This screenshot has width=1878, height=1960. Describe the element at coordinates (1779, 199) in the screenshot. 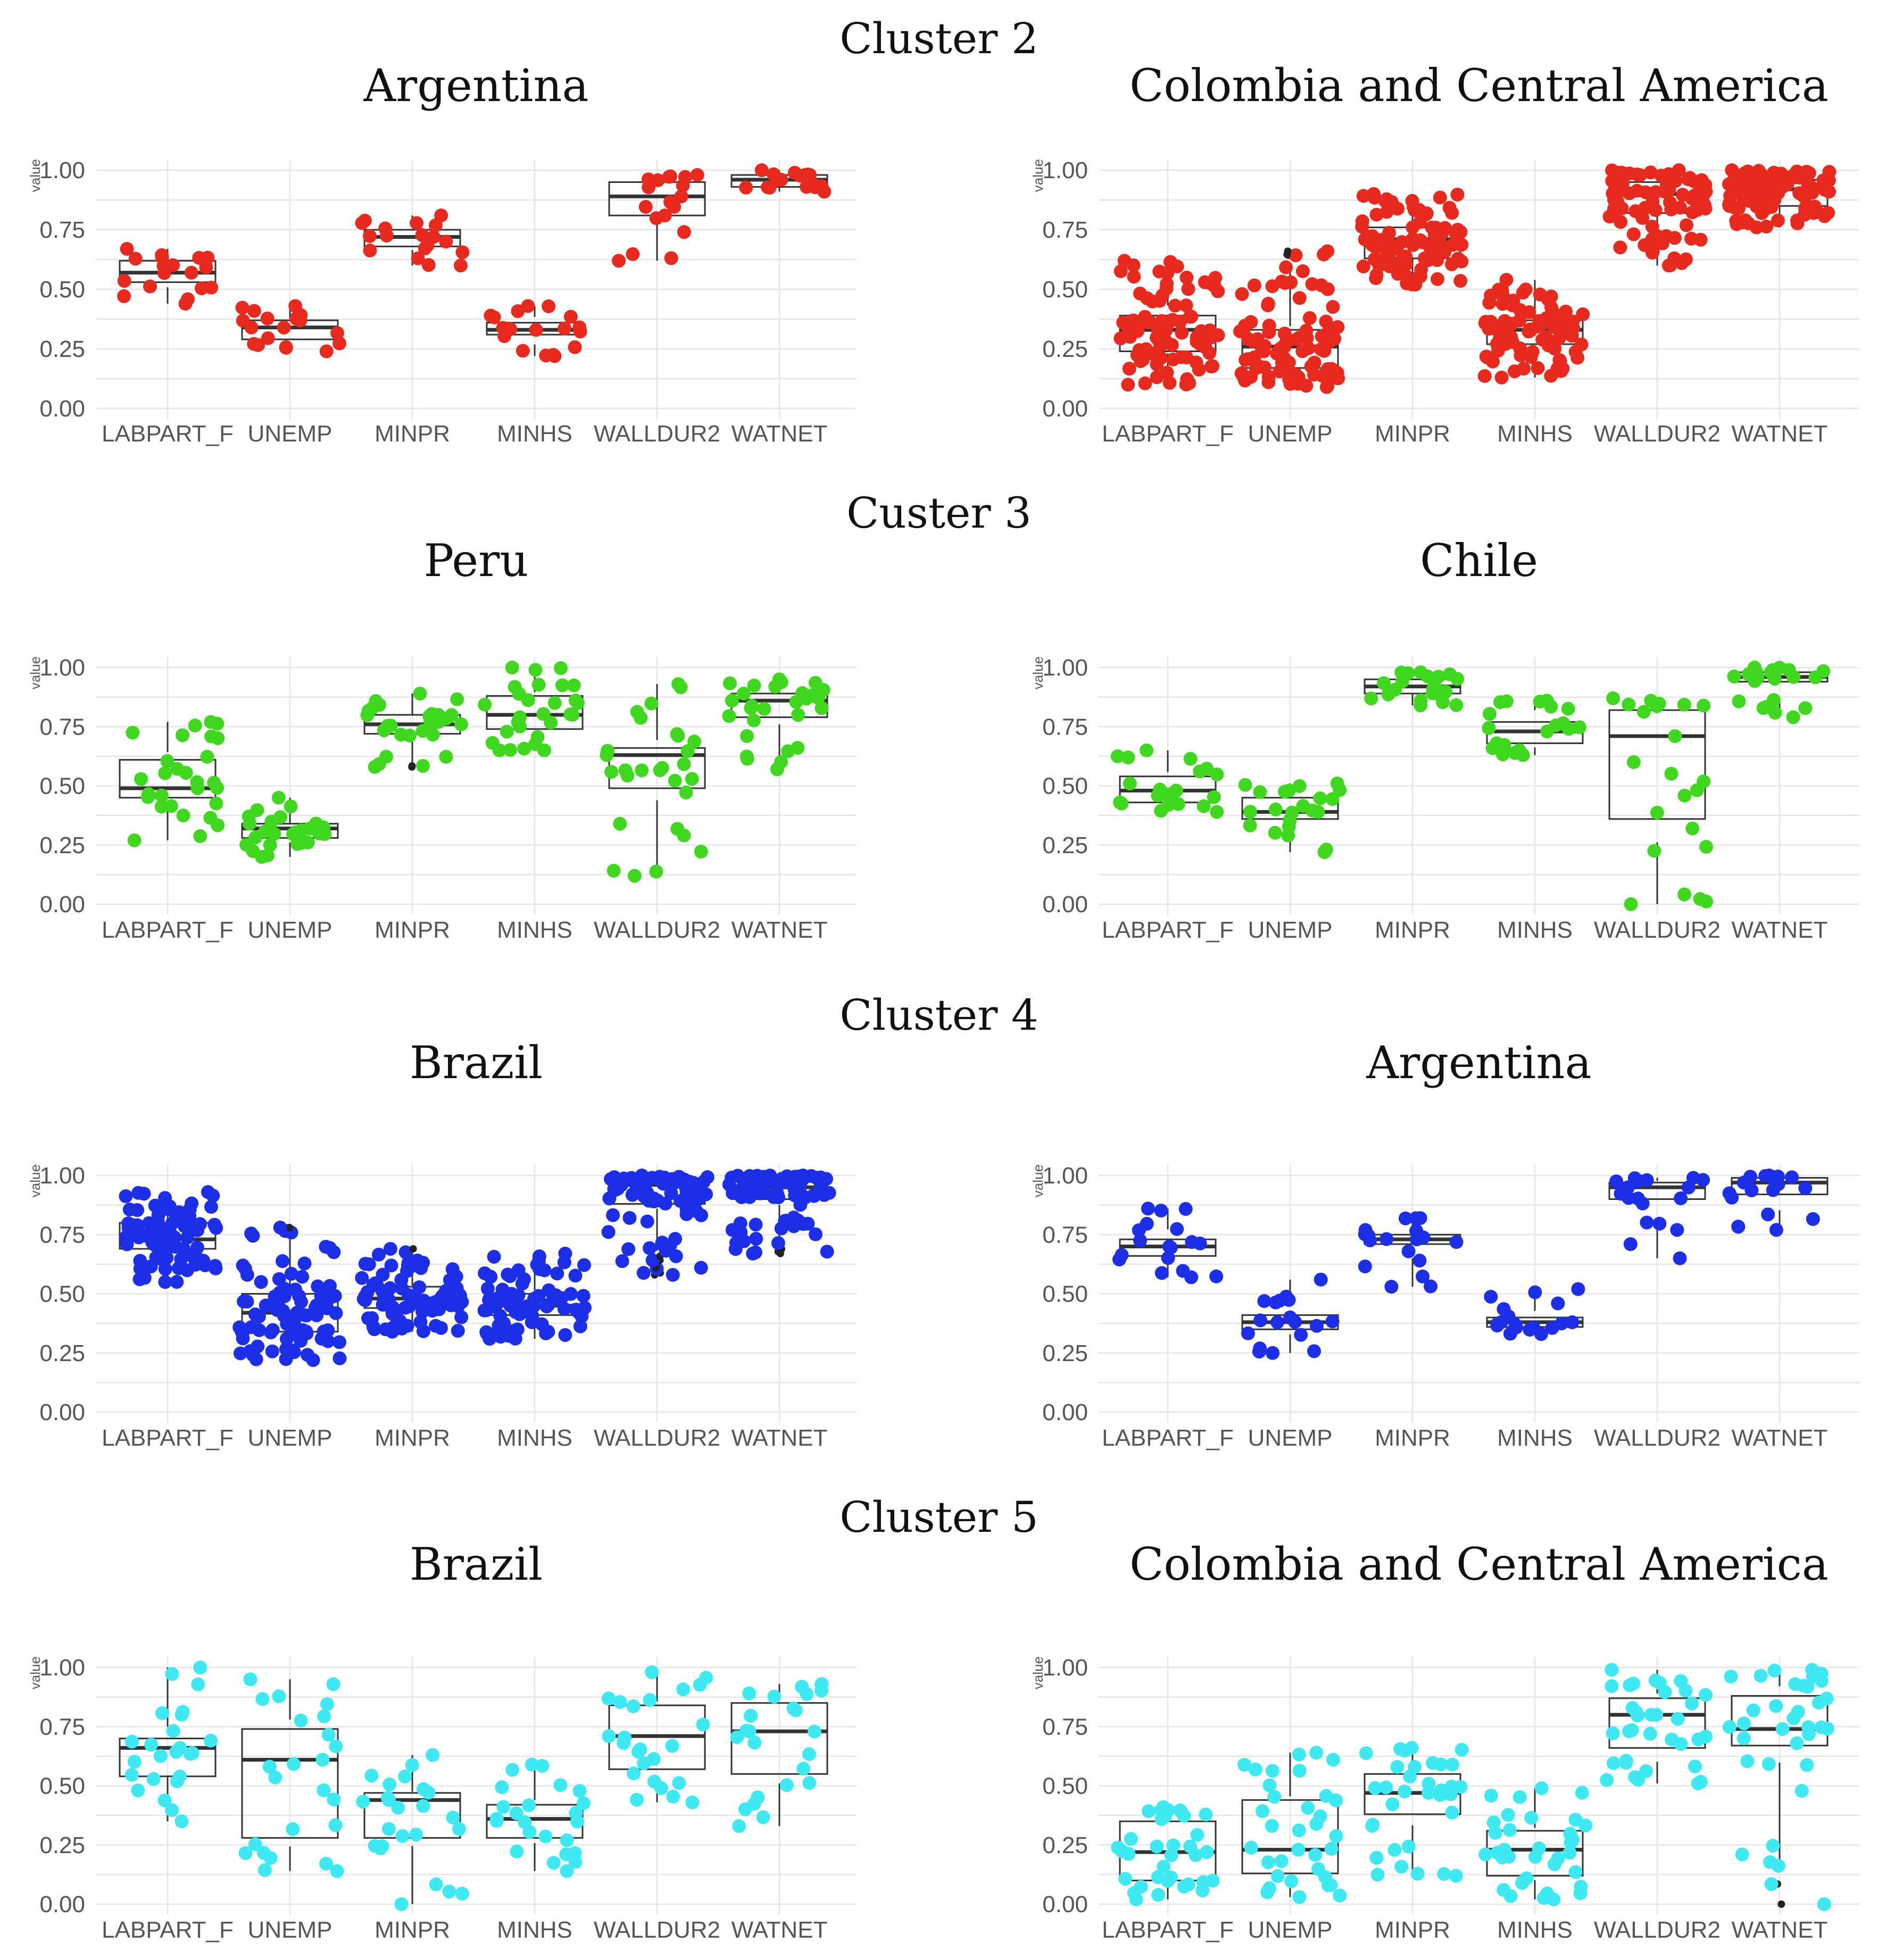

I see `points-watnet` at that location.